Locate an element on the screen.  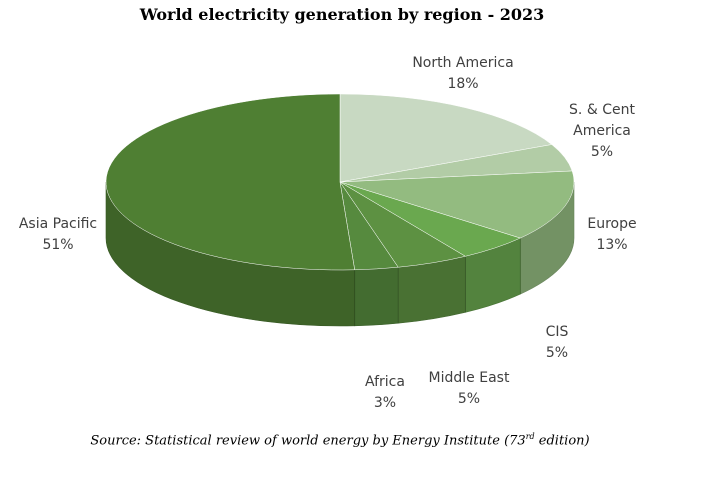
slice-label-middle-east: Middle East 5% is located at coordinates (469, 388).